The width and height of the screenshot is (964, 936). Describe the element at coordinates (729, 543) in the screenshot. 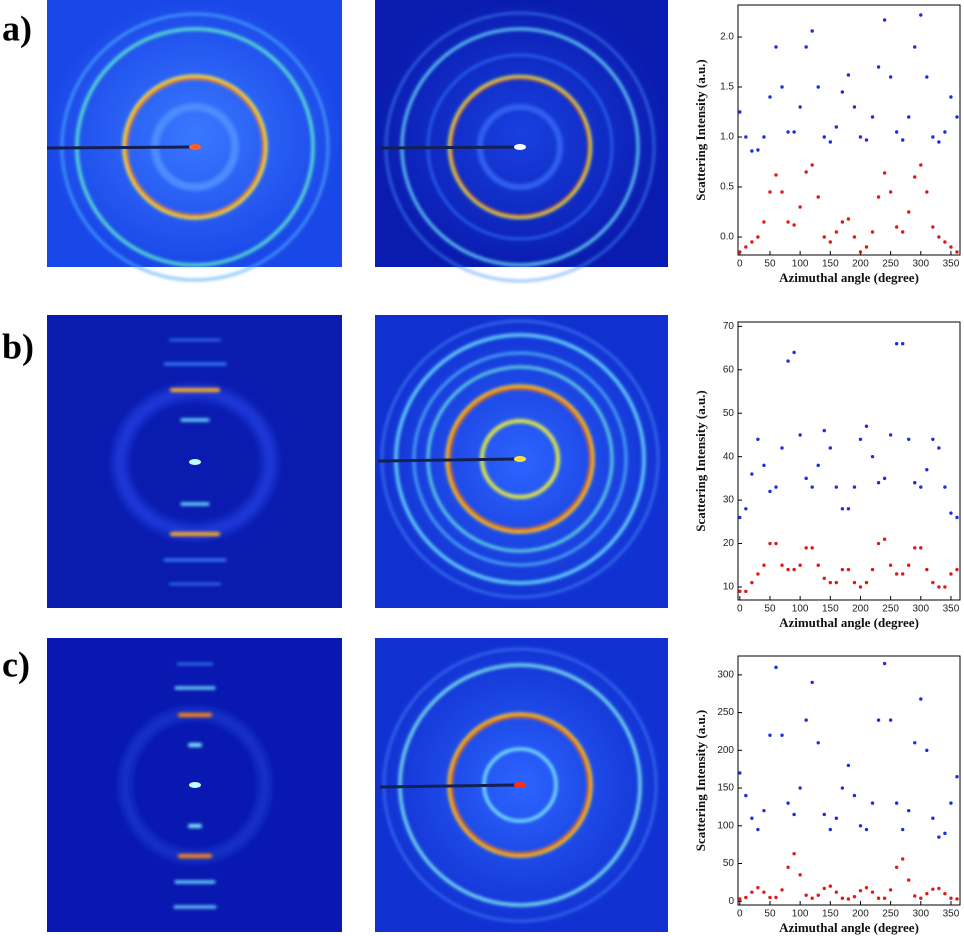

I see `y-tick-label: 20` at that location.